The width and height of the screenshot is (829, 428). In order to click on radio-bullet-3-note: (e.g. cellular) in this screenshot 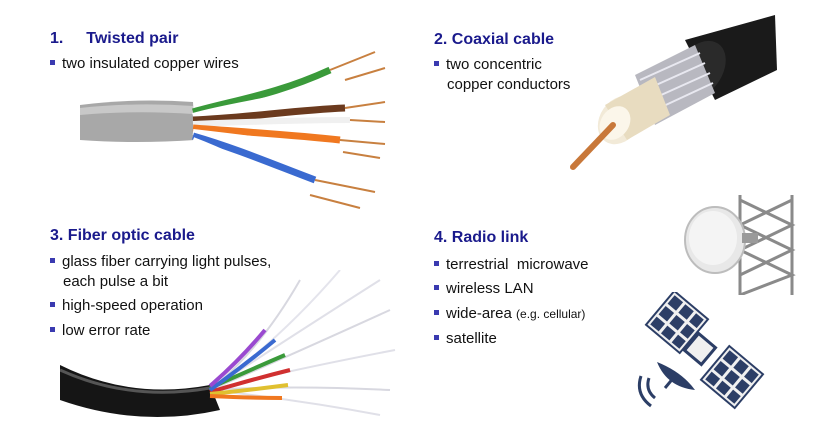, I will do `click(551, 314)`.